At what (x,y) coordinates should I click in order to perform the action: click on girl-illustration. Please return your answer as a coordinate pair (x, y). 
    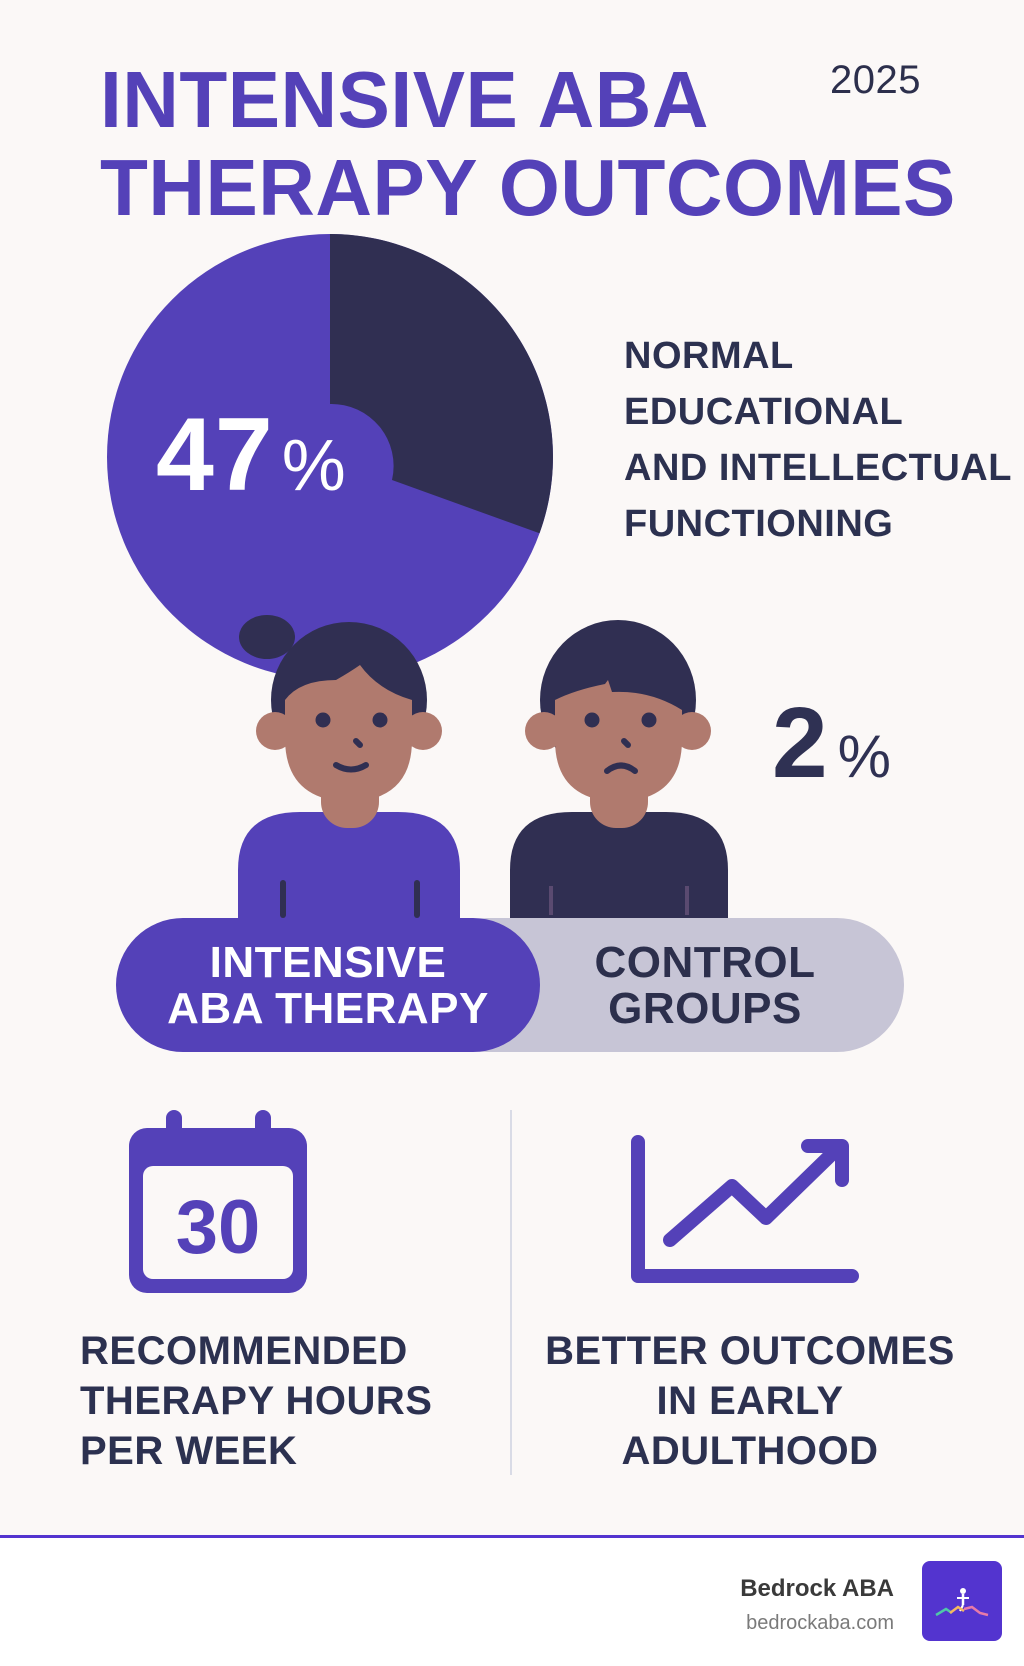
    Looking at the image, I should click on (349, 766).